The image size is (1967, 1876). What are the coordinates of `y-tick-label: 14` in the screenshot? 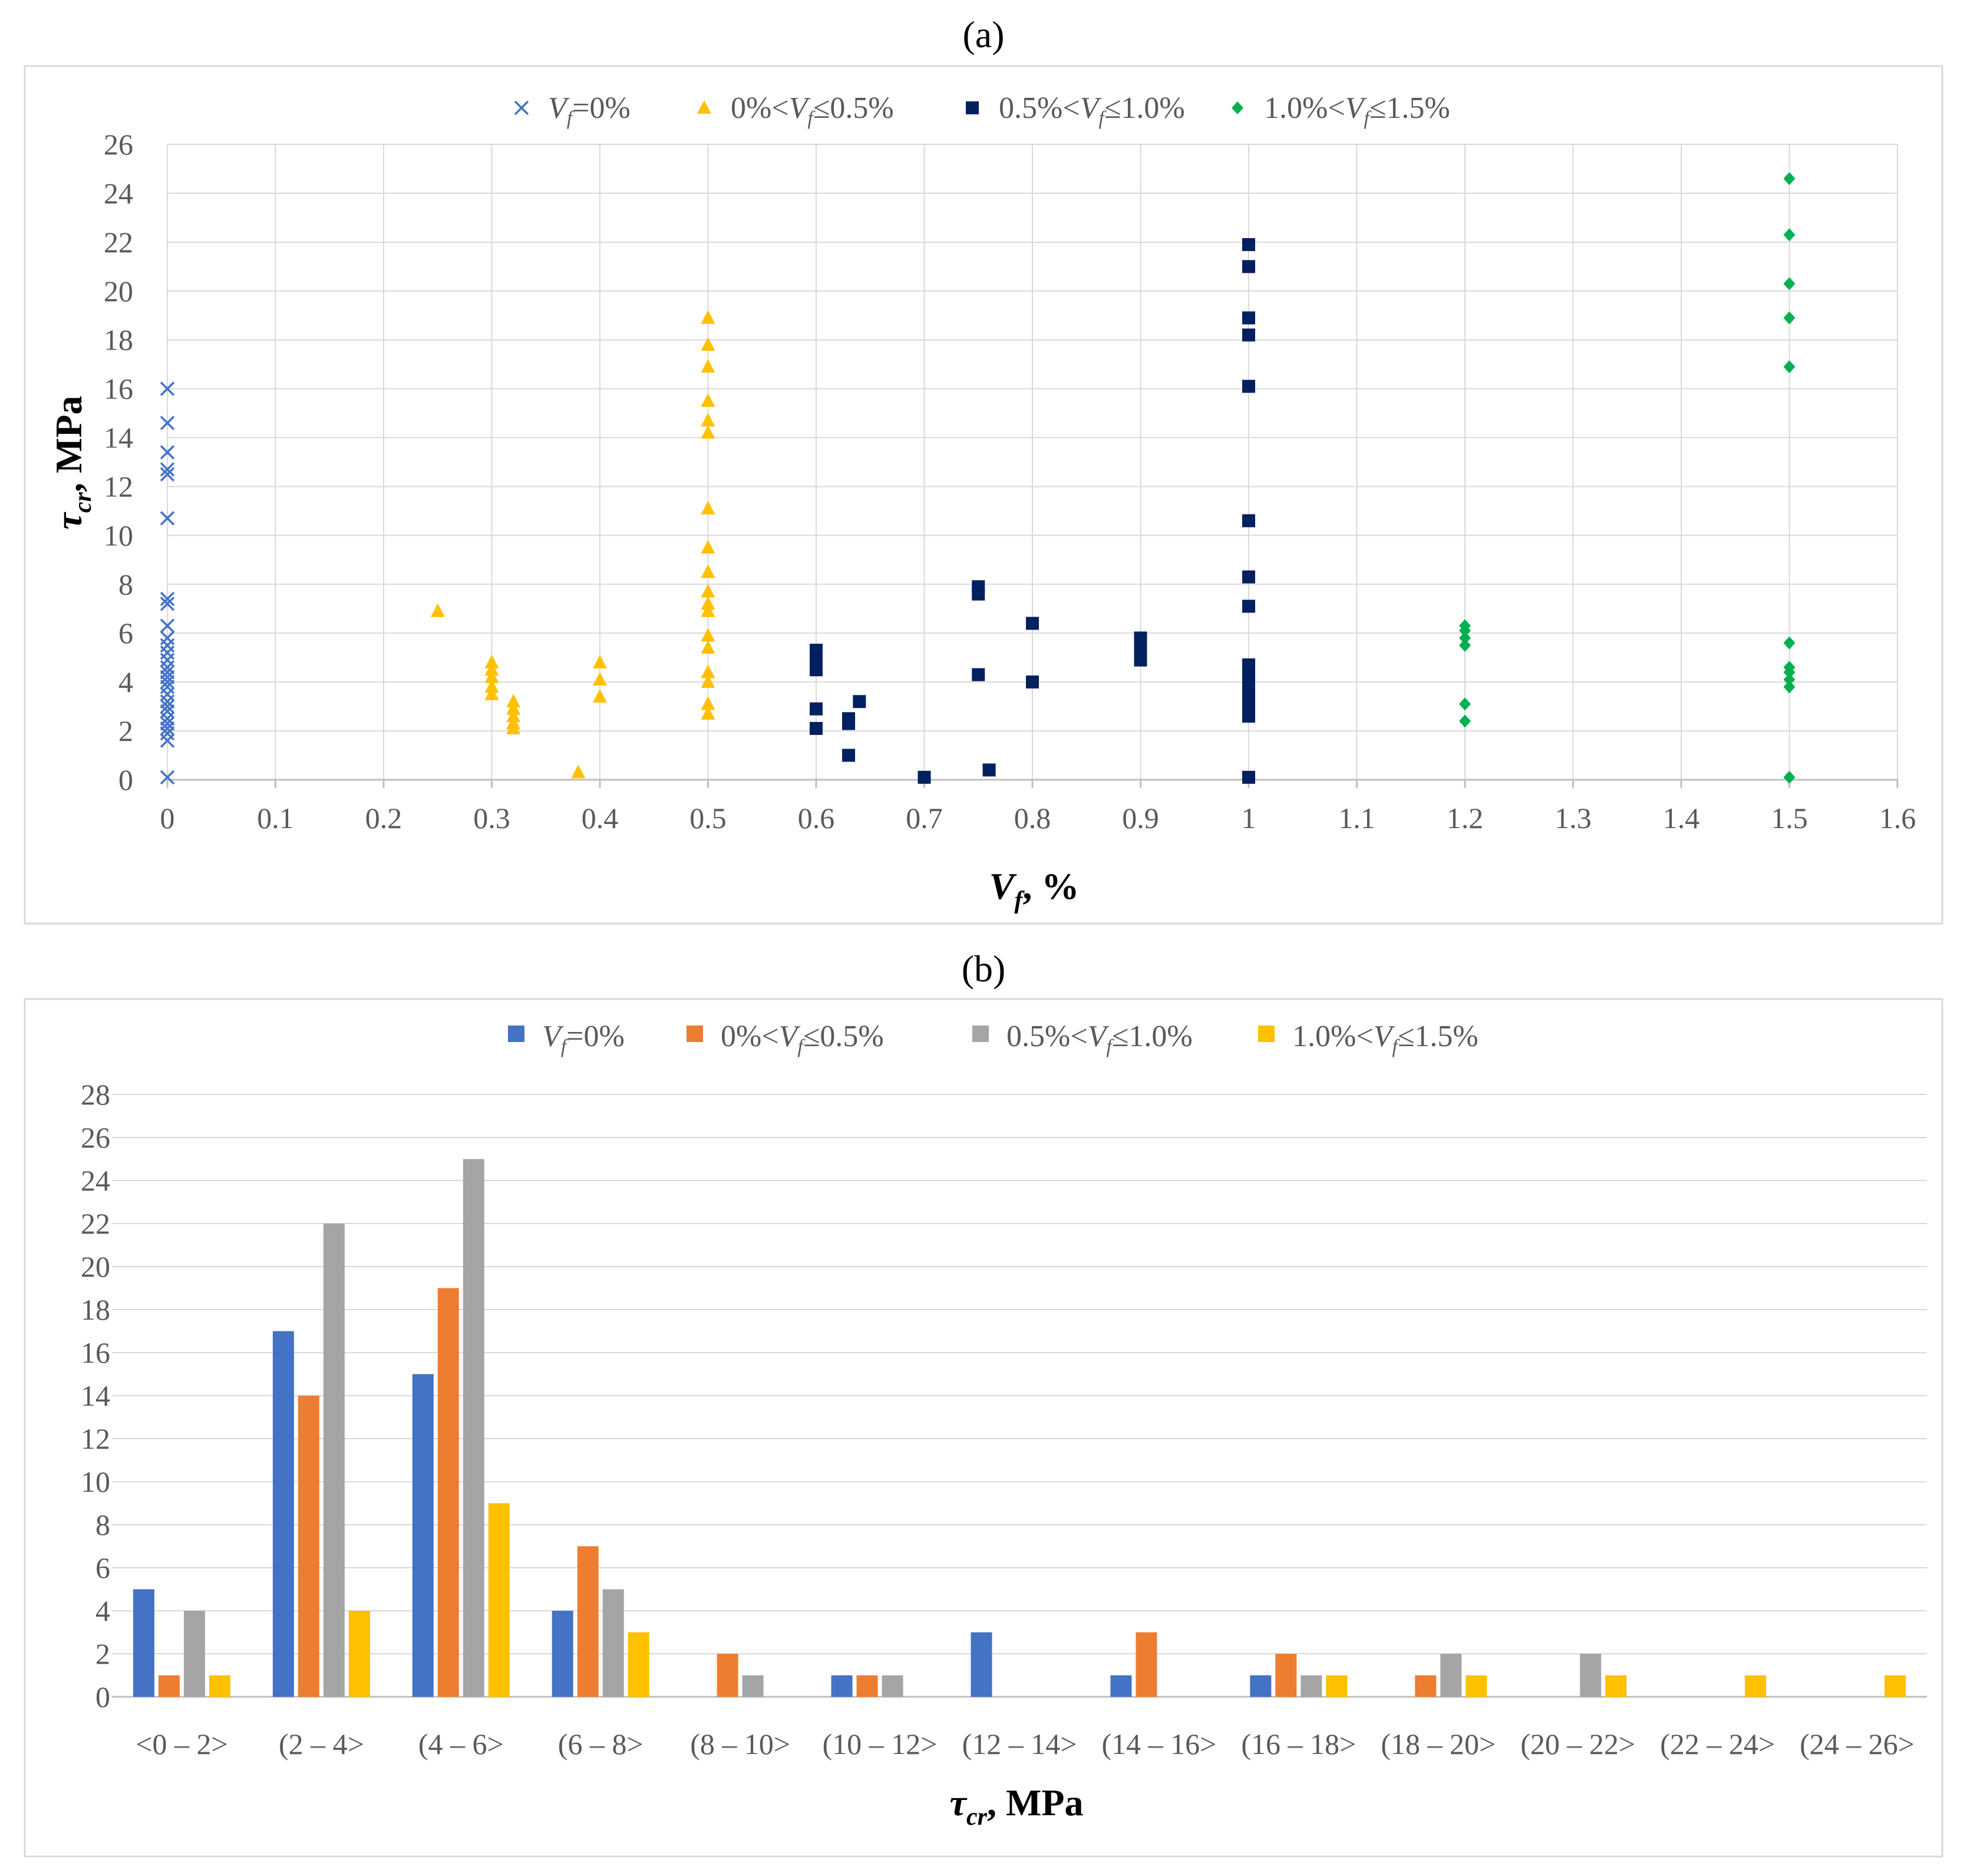 It's located at (95, 1396).